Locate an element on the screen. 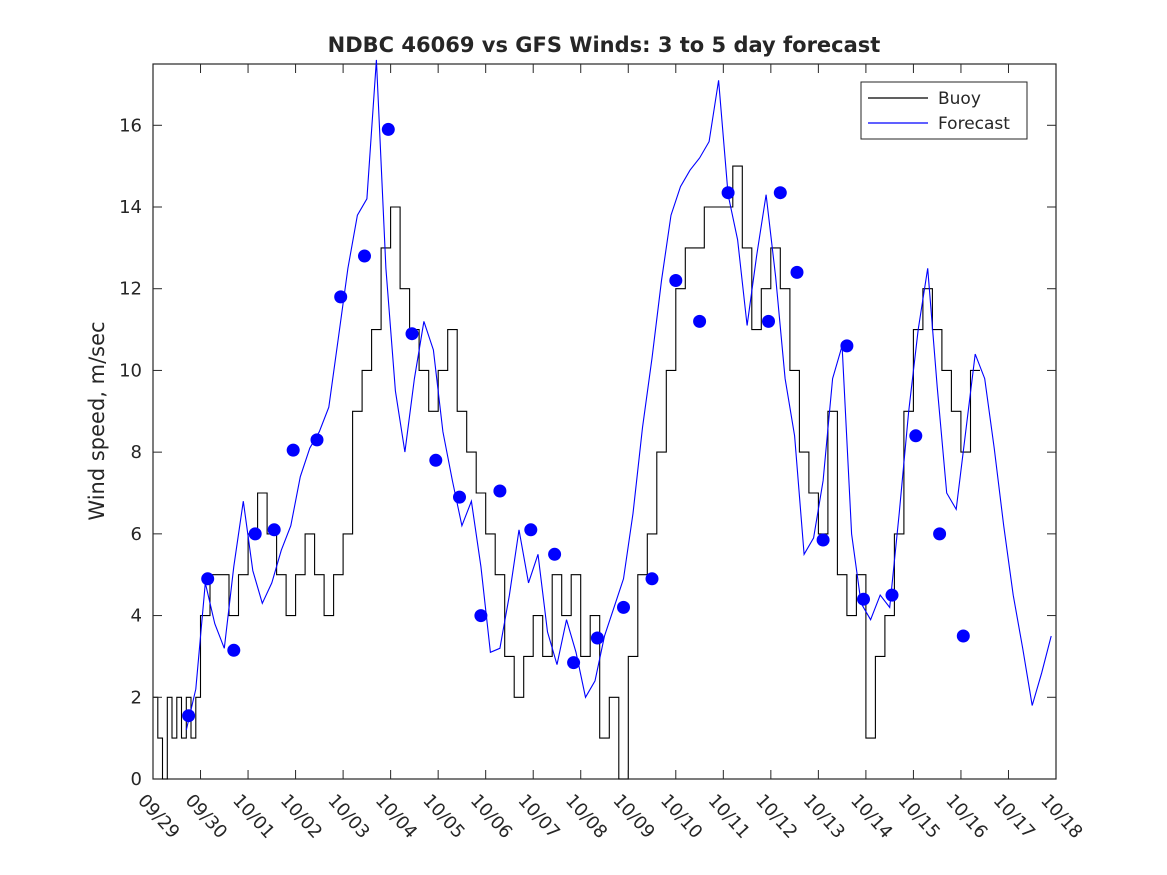  y-tick-label: 16 is located at coordinates (130, 125).